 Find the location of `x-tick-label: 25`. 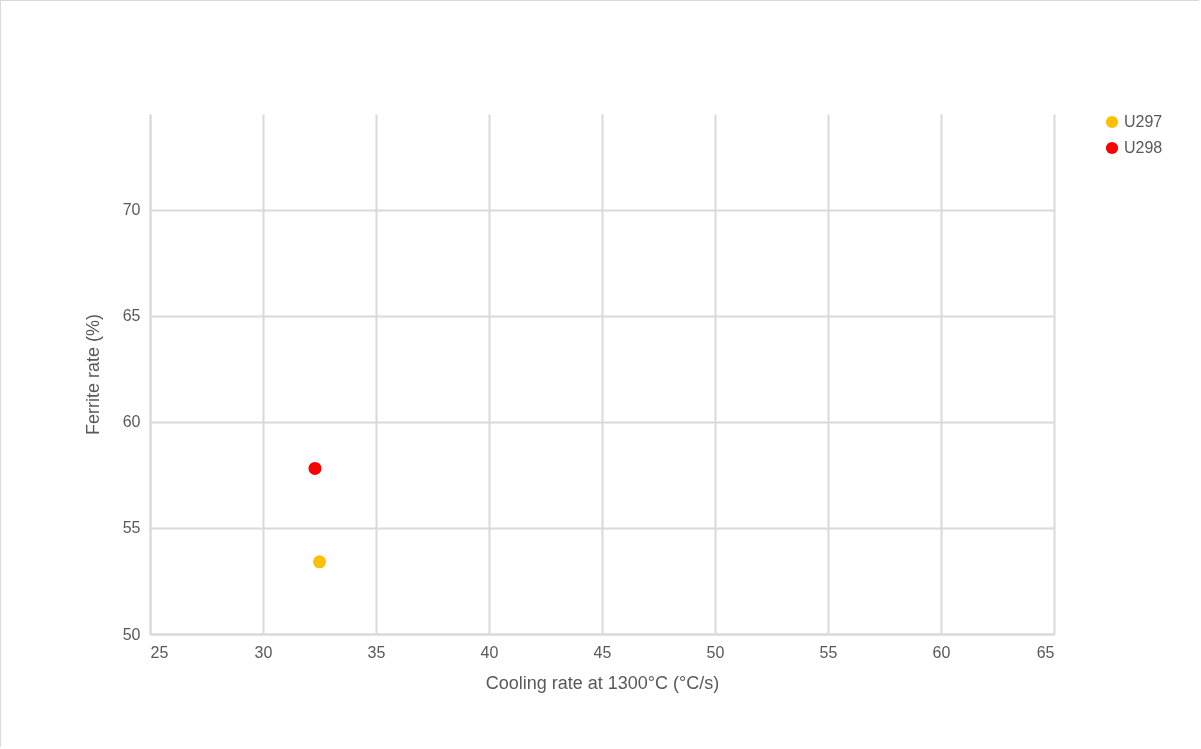

x-tick-label: 25 is located at coordinates (159, 652).